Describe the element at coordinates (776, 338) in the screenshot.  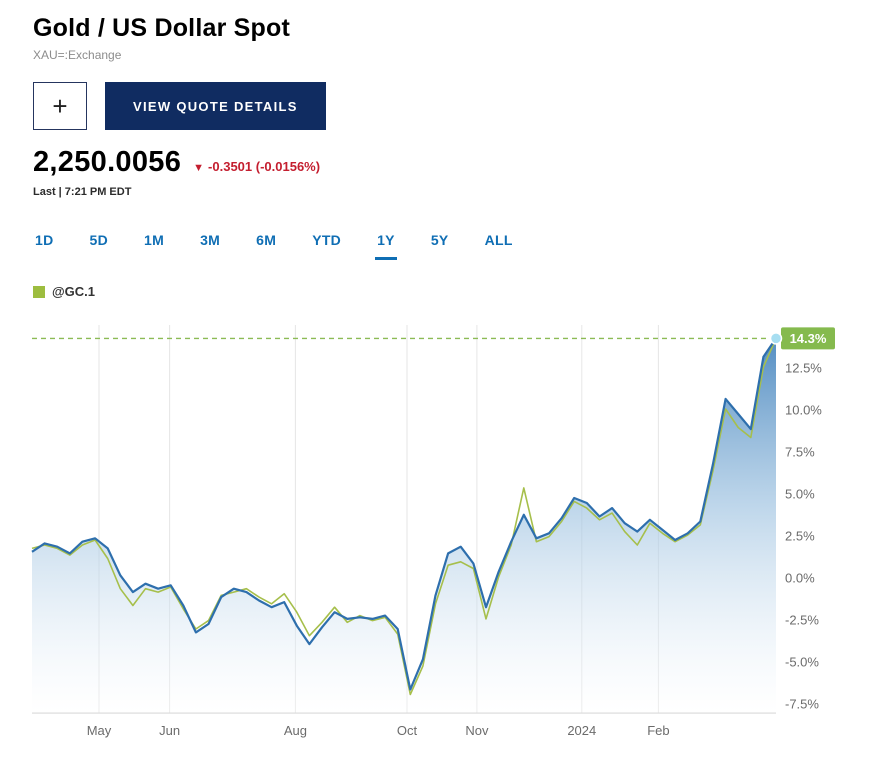
I see `end-marker-dot` at that location.